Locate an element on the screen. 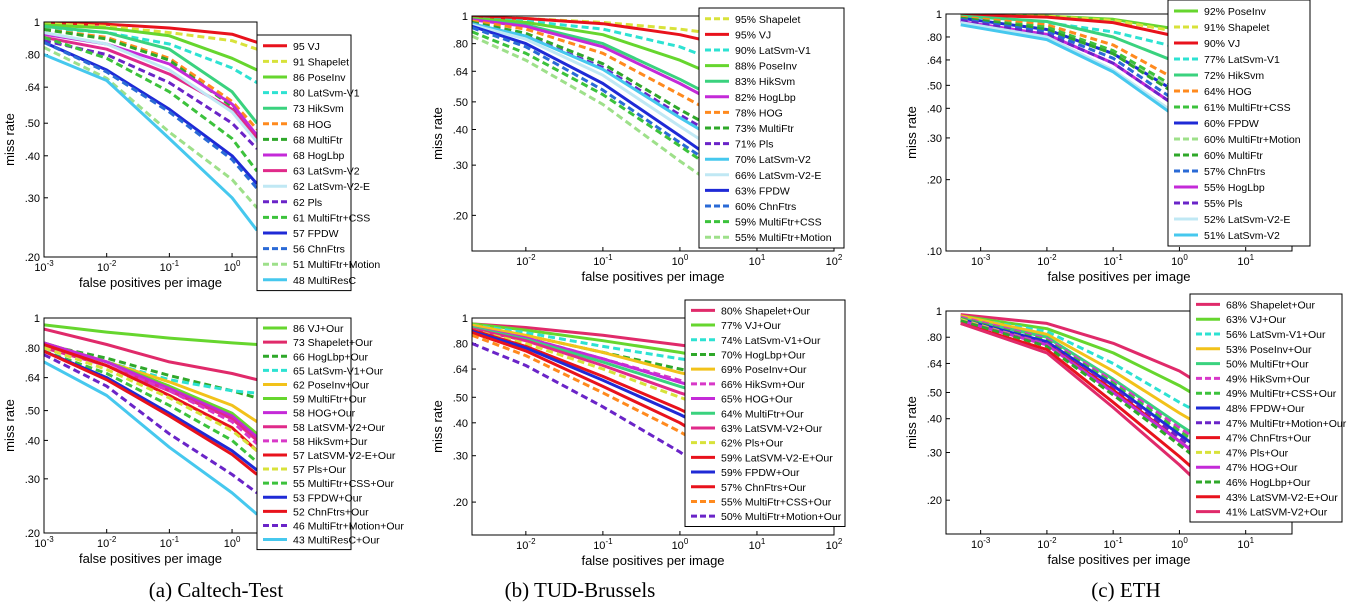 The image size is (1357, 604). legend-label: 55 MultiFtr+CSS+Our is located at coordinates (343, 484).